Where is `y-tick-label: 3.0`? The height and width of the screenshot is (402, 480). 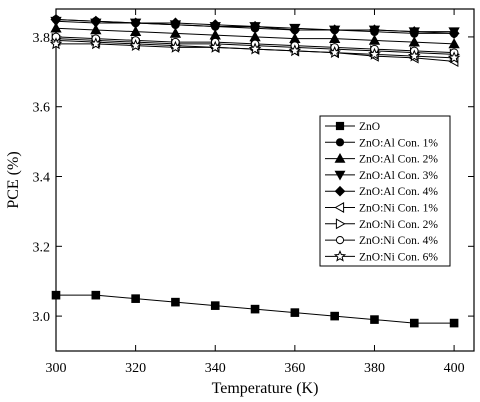
y-tick-label: 3.0 is located at coordinates (42, 317).